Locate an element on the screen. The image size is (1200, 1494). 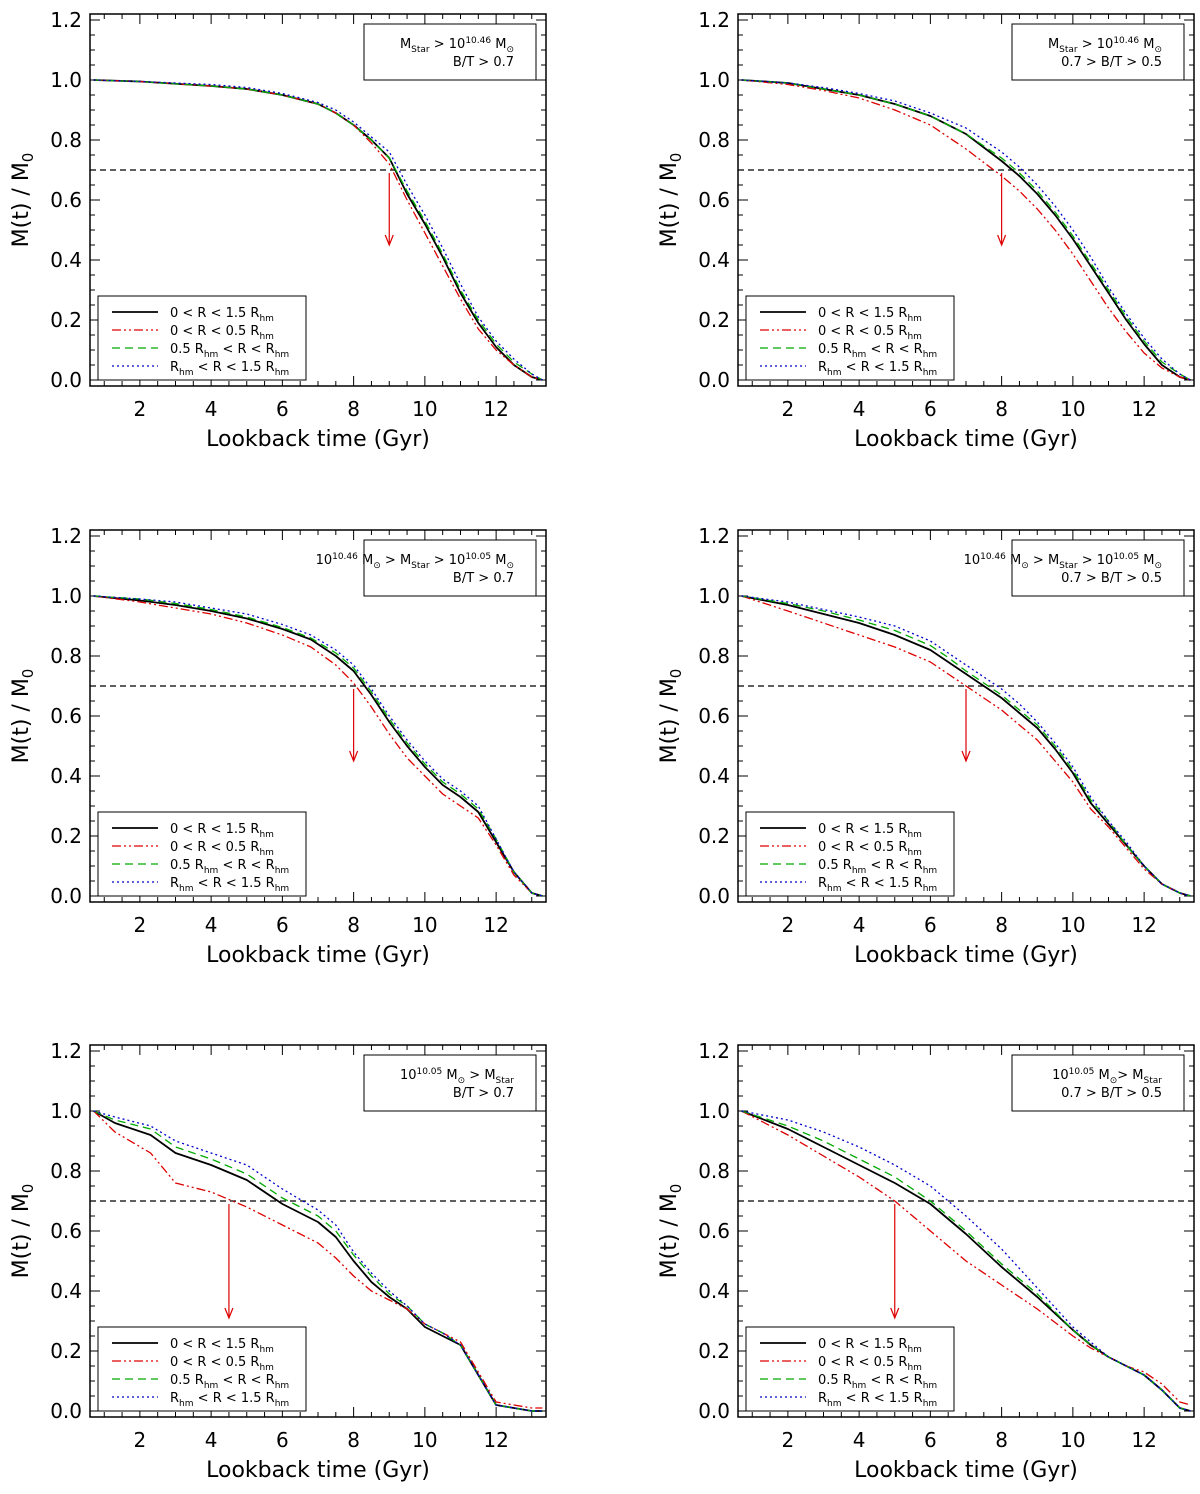
legend-label-2-seg: 0 < R < 0.5 R is located at coordinates (862, 1362).